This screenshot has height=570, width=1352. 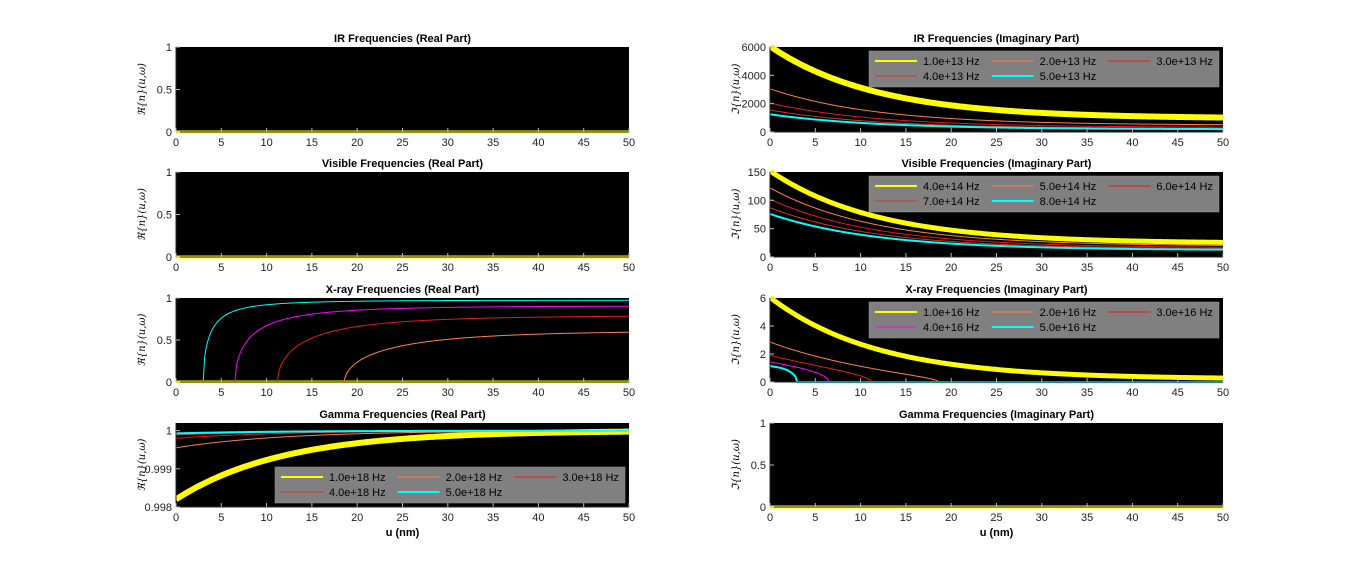 I want to click on series-line-1-0e-13-Hz, so click(x=996, y=83).